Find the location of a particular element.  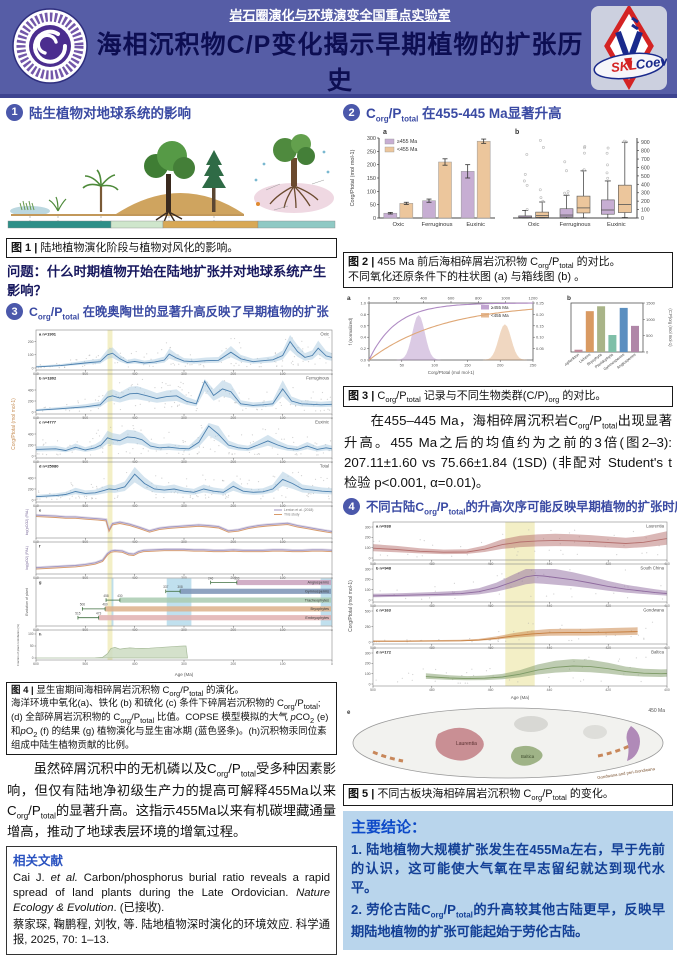

svg-text: b n=948 is located at coordinates (384, 568).